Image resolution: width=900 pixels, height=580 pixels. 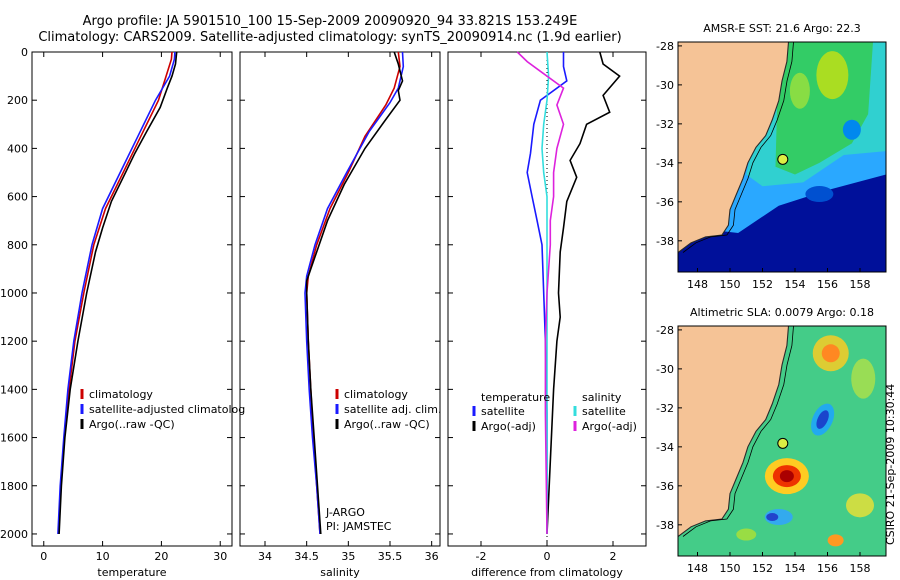 I want to click on coastline, so click(x=734, y=431).